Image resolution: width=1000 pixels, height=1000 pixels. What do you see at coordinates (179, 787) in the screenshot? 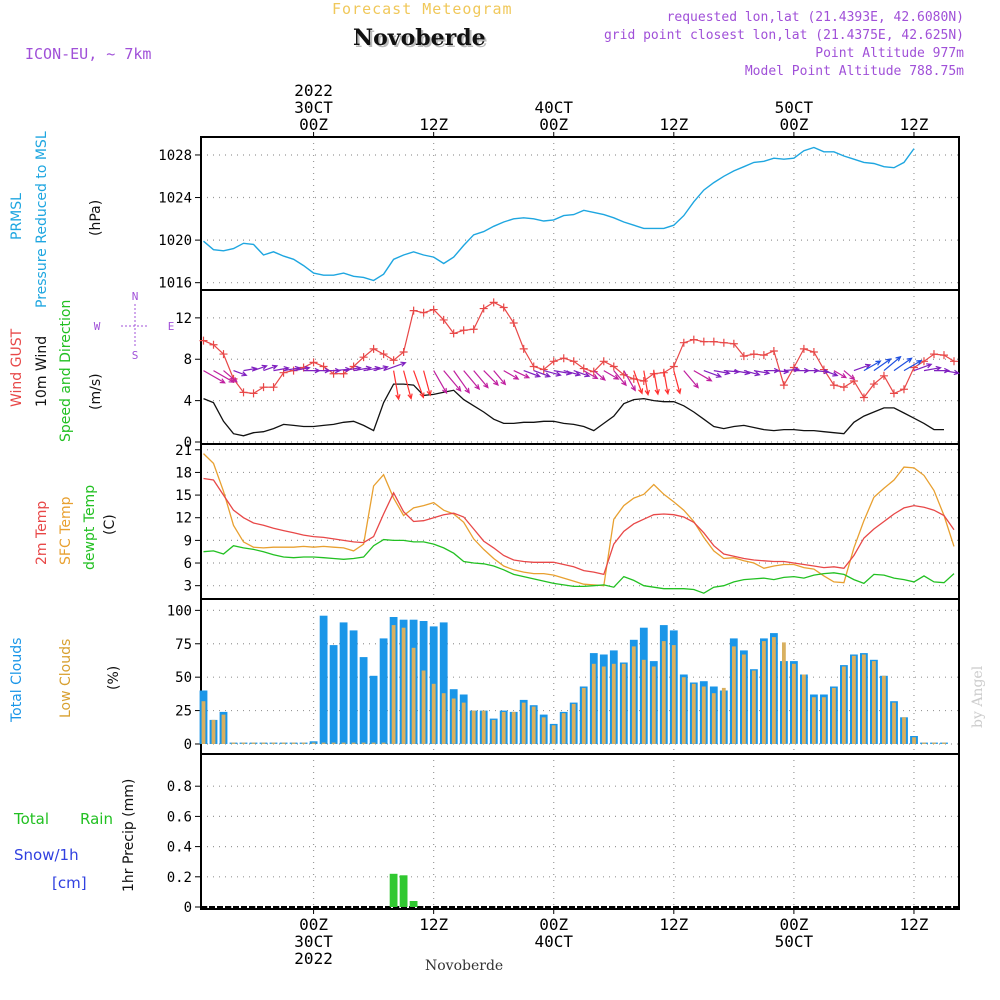
I see `y-tick-label: 0.8` at bounding box center [179, 787].